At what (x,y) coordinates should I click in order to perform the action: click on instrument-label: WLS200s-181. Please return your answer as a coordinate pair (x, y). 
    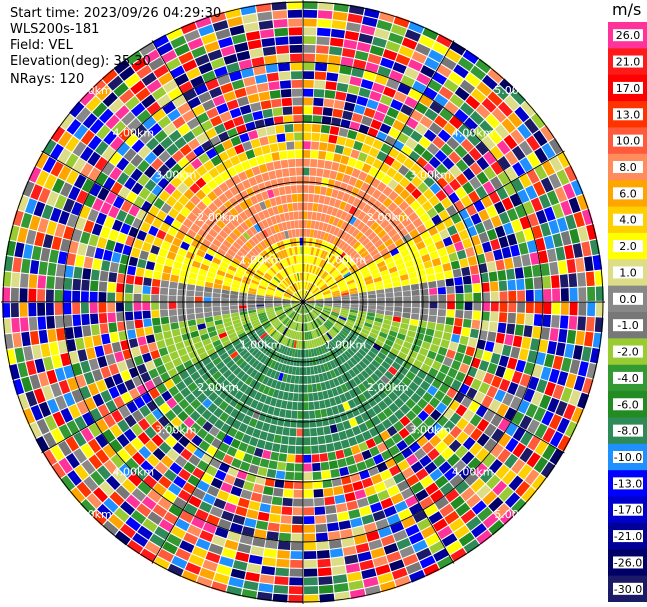
    Looking at the image, I should click on (55, 29).